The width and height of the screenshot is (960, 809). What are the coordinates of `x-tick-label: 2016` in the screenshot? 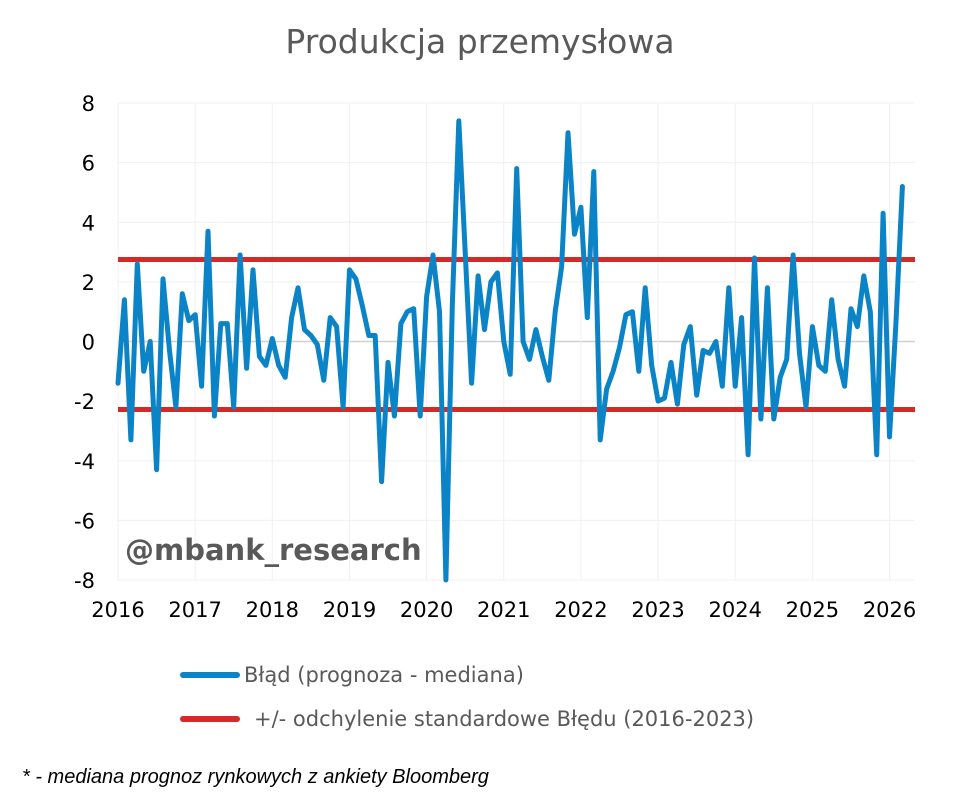 It's located at (117, 610).